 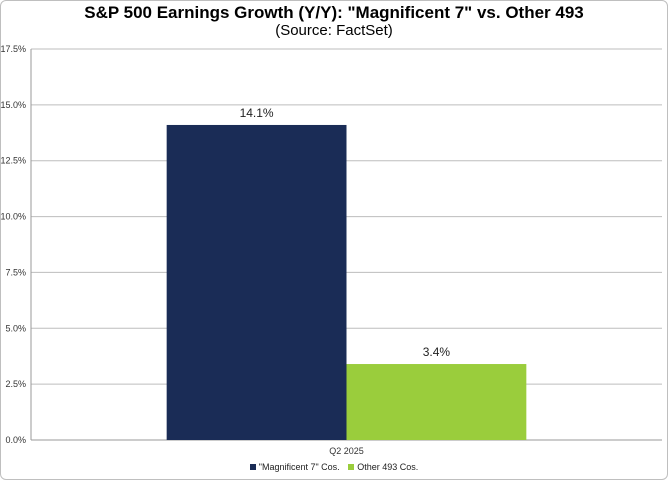 What do you see at coordinates (15, 328) in the screenshot?
I see `y-tick-label: 5.0%` at bounding box center [15, 328].